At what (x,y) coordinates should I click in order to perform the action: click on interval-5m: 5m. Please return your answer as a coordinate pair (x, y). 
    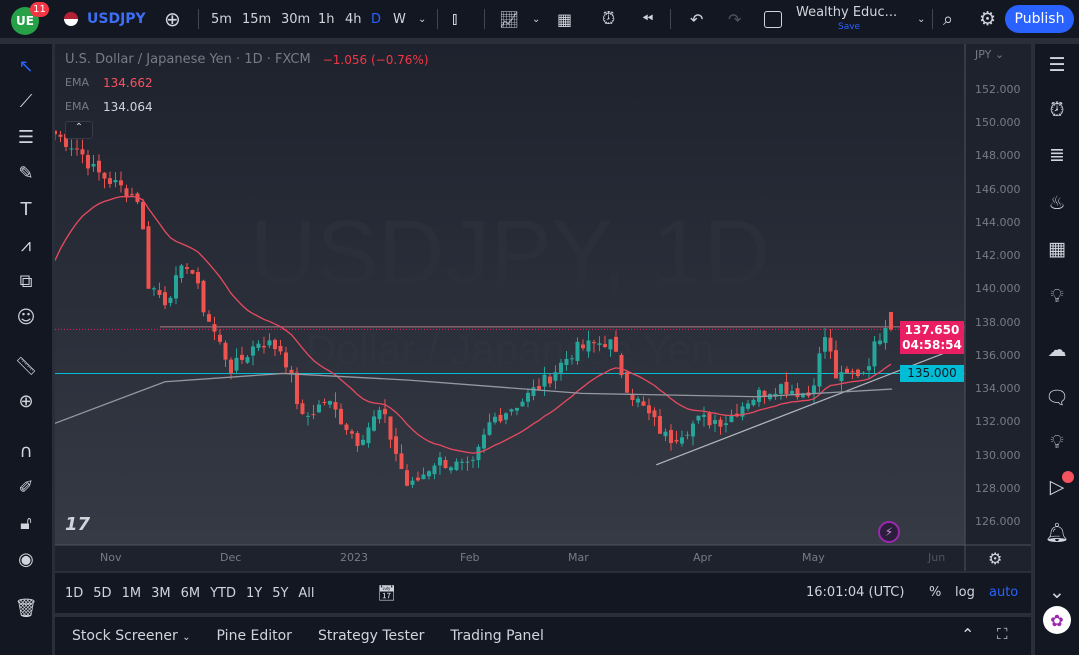
    Looking at the image, I should click on (221, 19).